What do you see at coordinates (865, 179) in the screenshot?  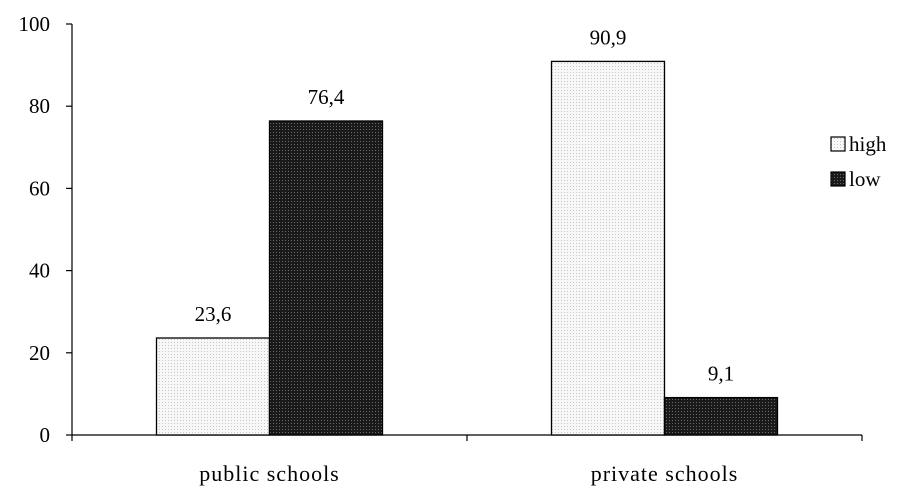 I see `legend-label-low: low` at bounding box center [865, 179].